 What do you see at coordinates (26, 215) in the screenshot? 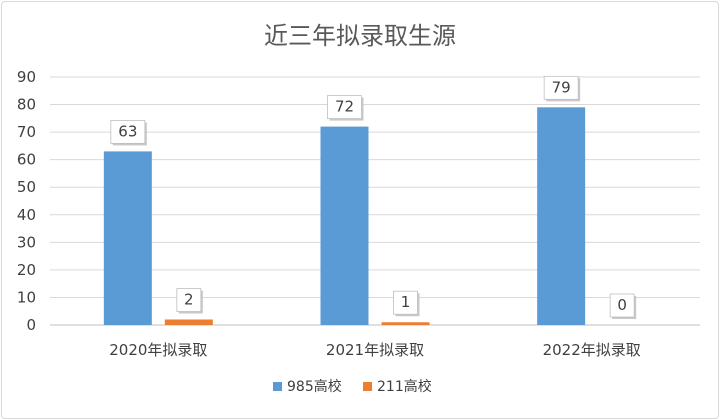
I see `y-tick-label: 40` at bounding box center [26, 215].